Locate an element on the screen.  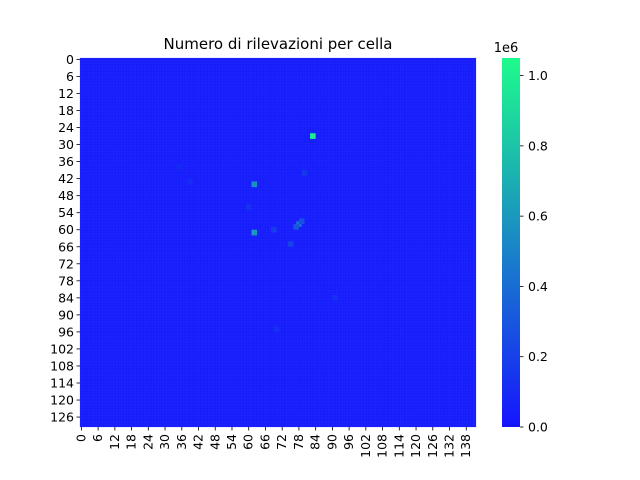
colorbar is located at coordinates (511, 242).